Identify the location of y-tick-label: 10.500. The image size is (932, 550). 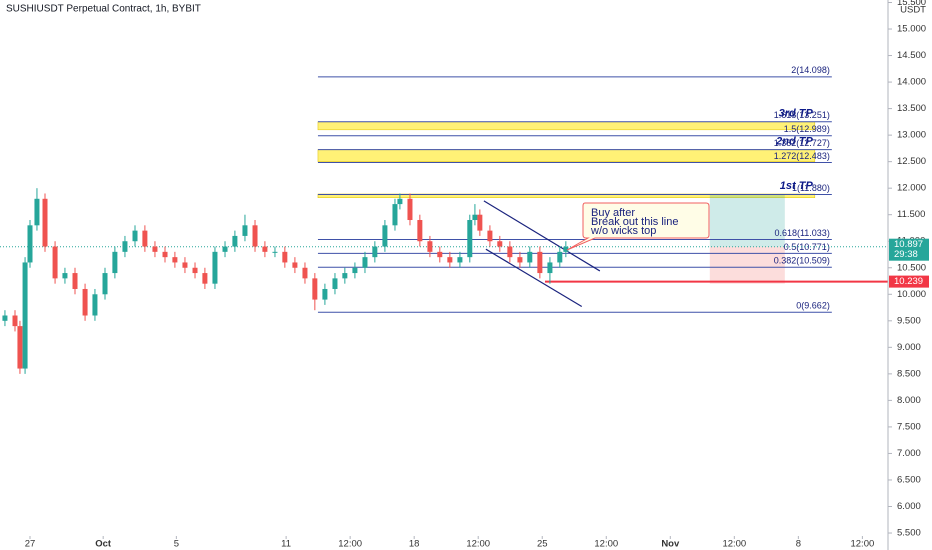
(911, 267).